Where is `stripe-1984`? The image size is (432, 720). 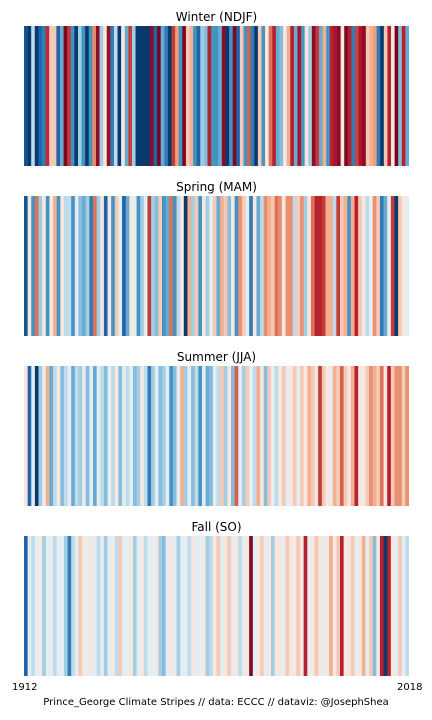 stripe-1984 is located at coordinates (287, 266).